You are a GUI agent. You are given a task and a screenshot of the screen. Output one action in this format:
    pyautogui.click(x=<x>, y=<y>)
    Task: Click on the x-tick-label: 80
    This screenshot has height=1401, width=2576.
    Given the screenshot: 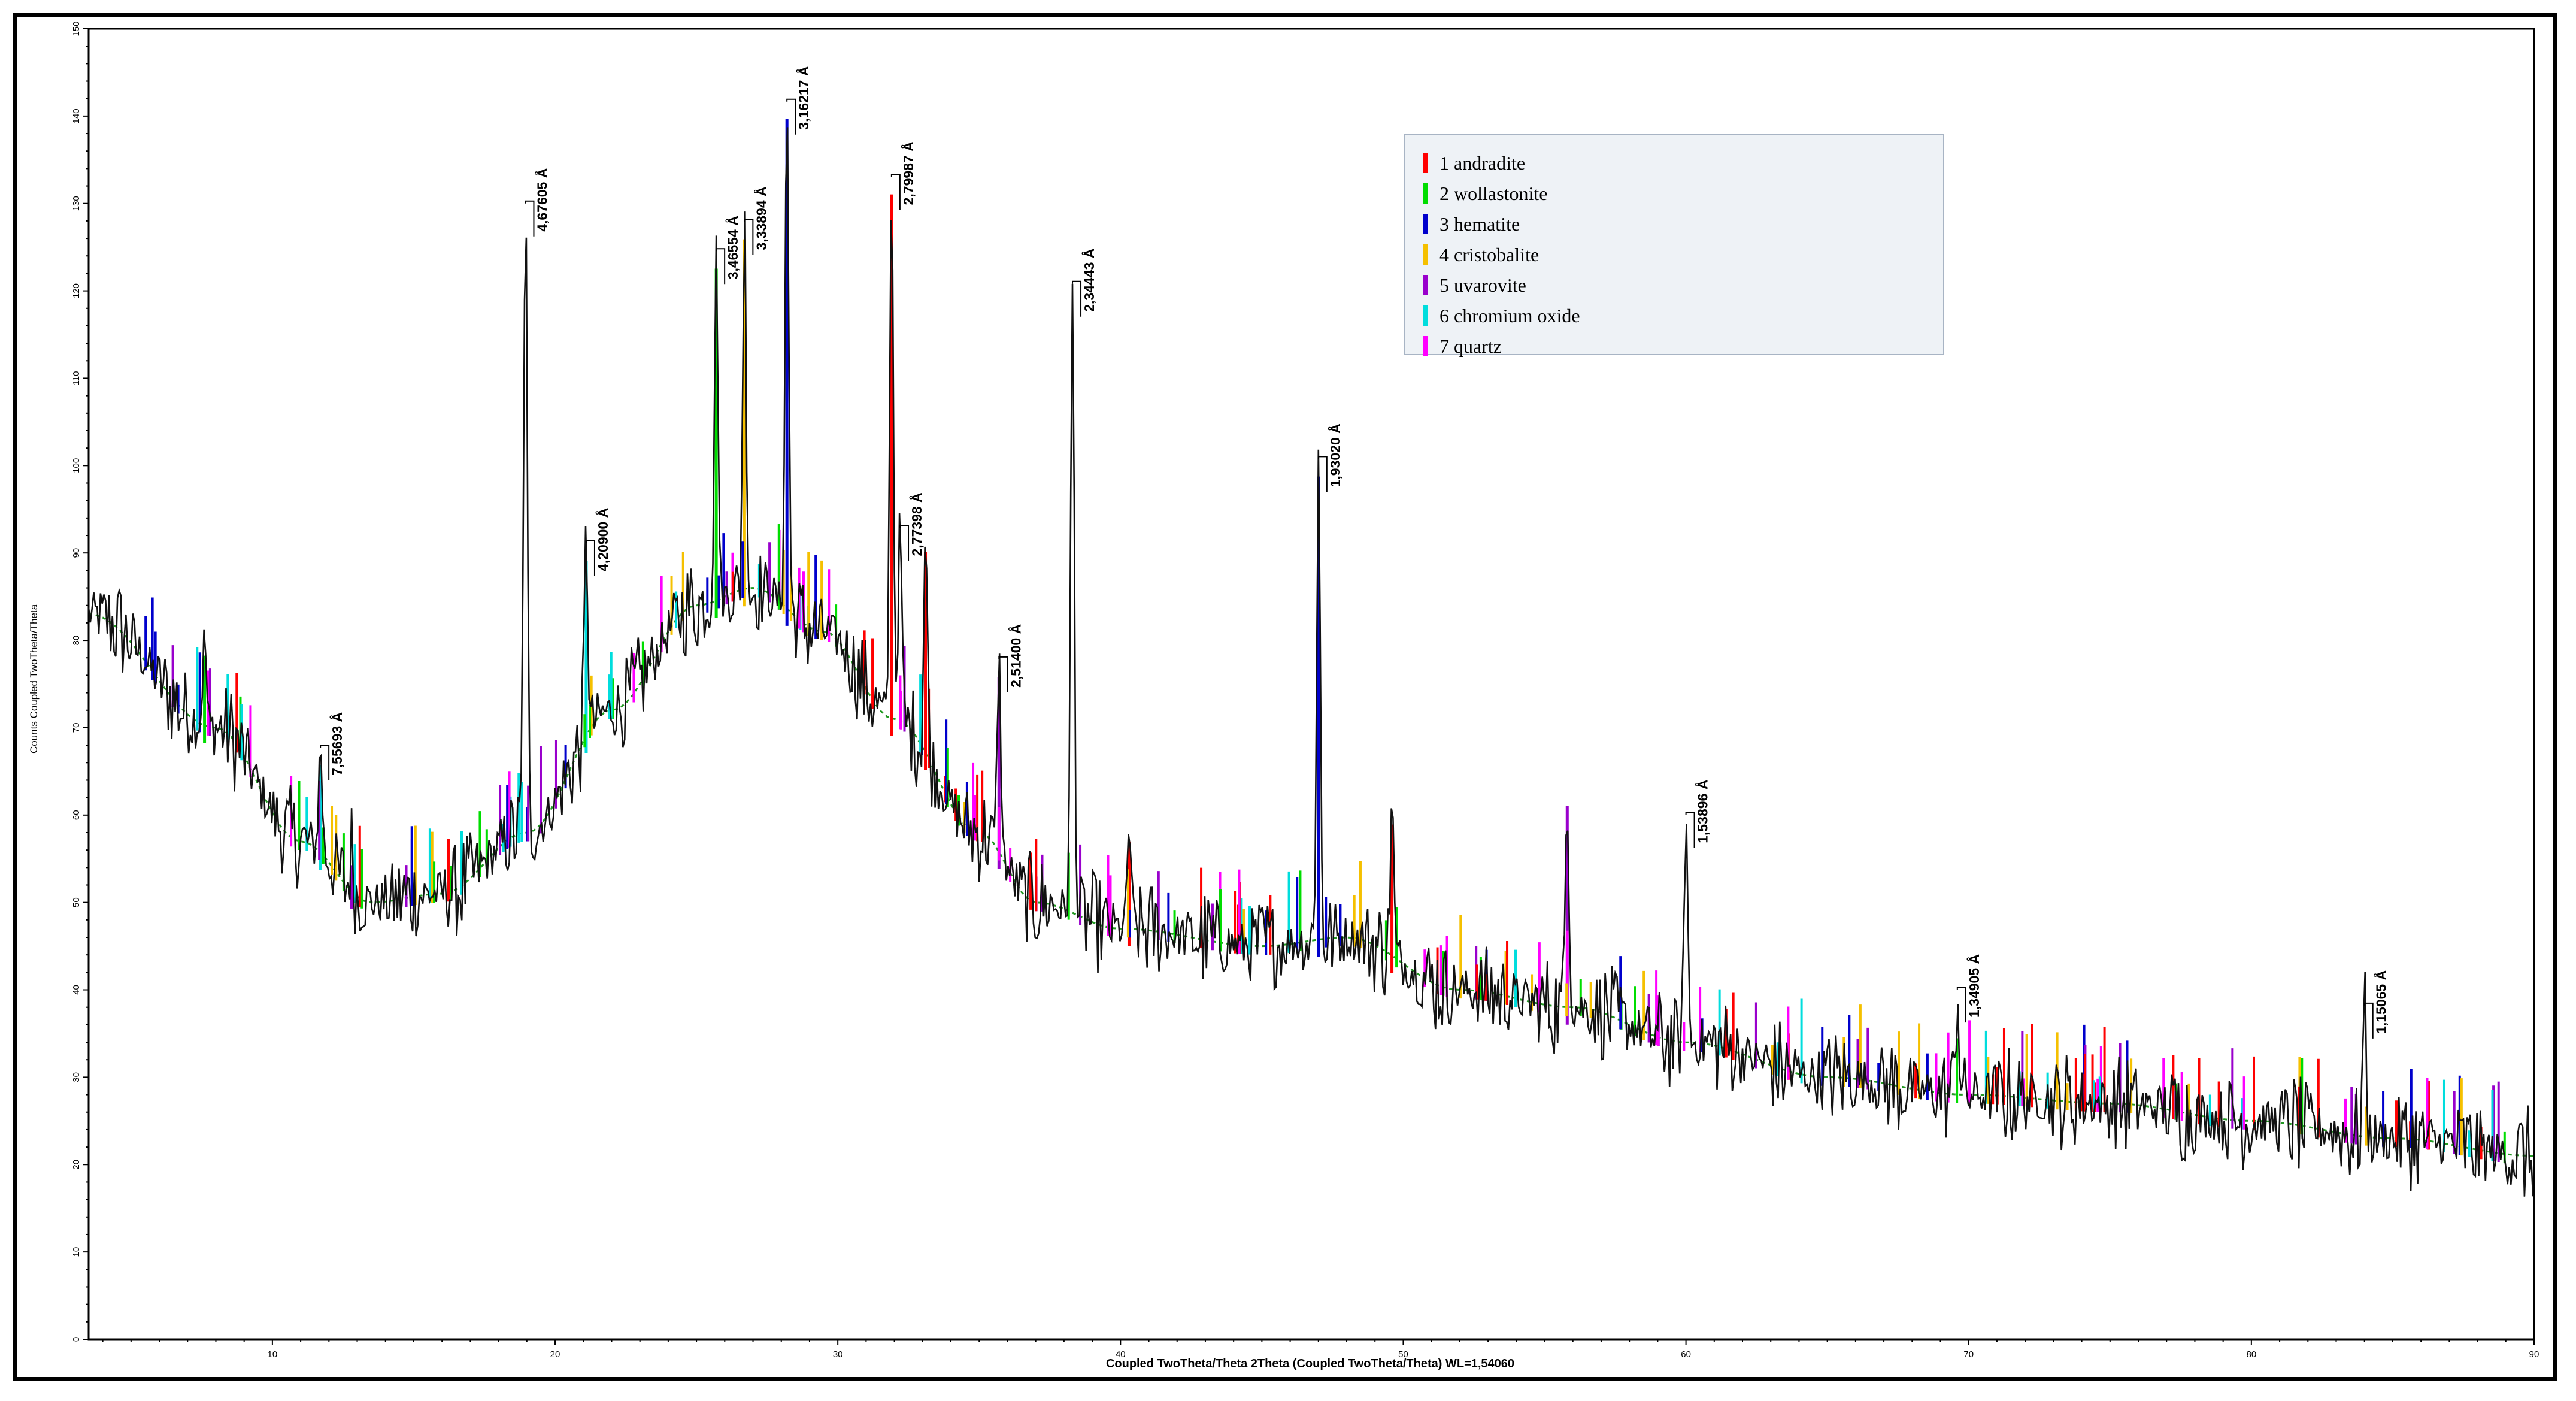 What is the action you would take?
    pyautogui.click(x=2252, y=1354)
    